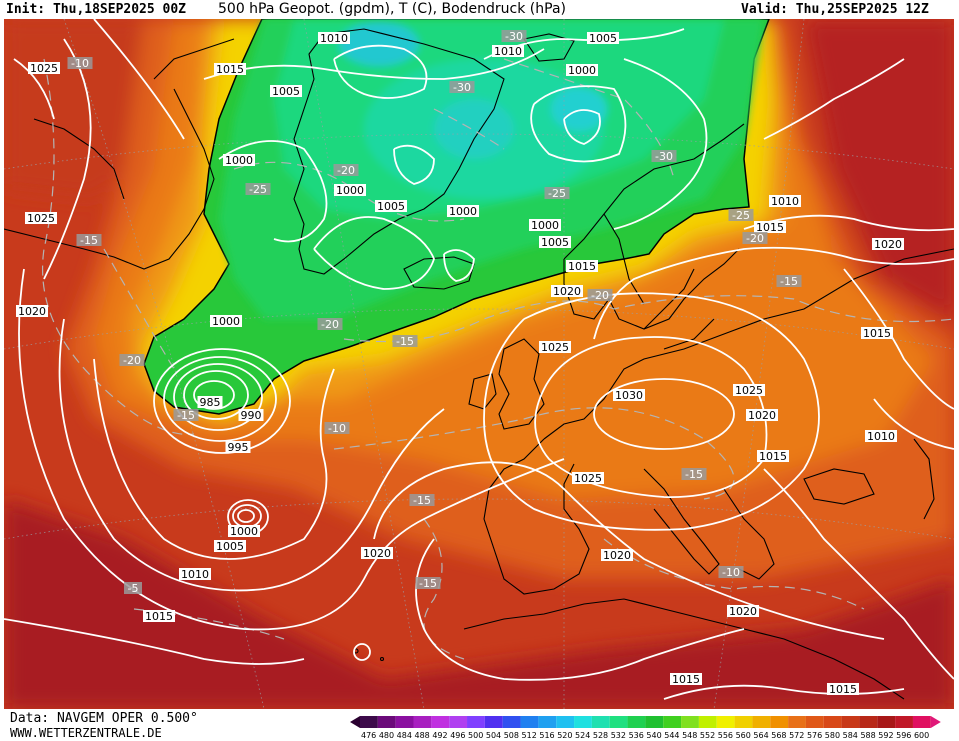 The height and width of the screenshot is (741, 959). Describe the element at coordinates (557, 193) in the screenshot. I see `isotherm-label-text: -25` at that location.